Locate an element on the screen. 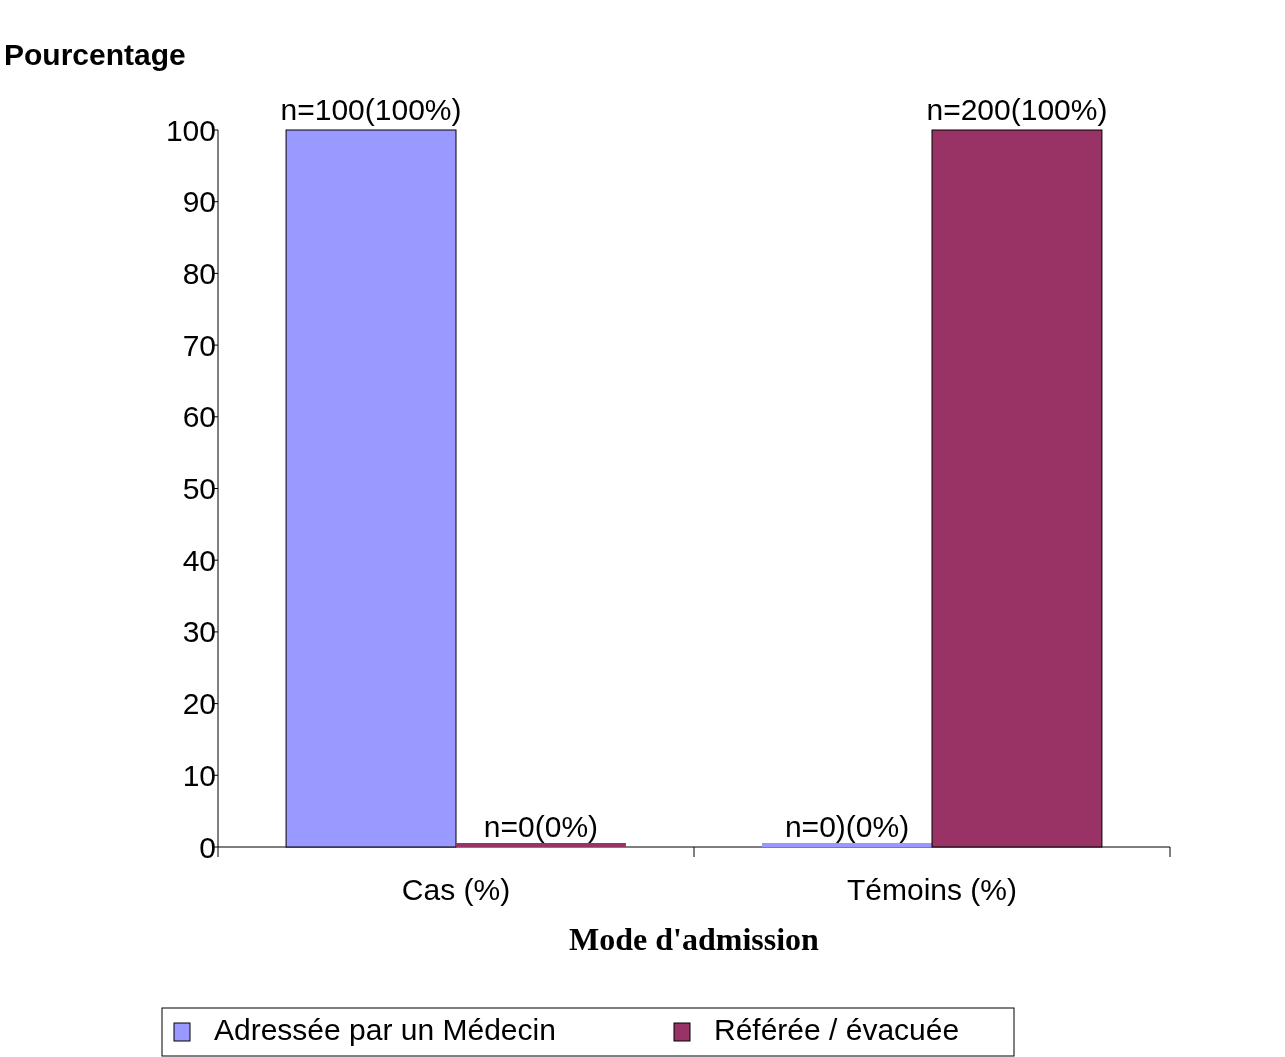  x-tick-label: Témoins (%) is located at coordinates (932, 889).